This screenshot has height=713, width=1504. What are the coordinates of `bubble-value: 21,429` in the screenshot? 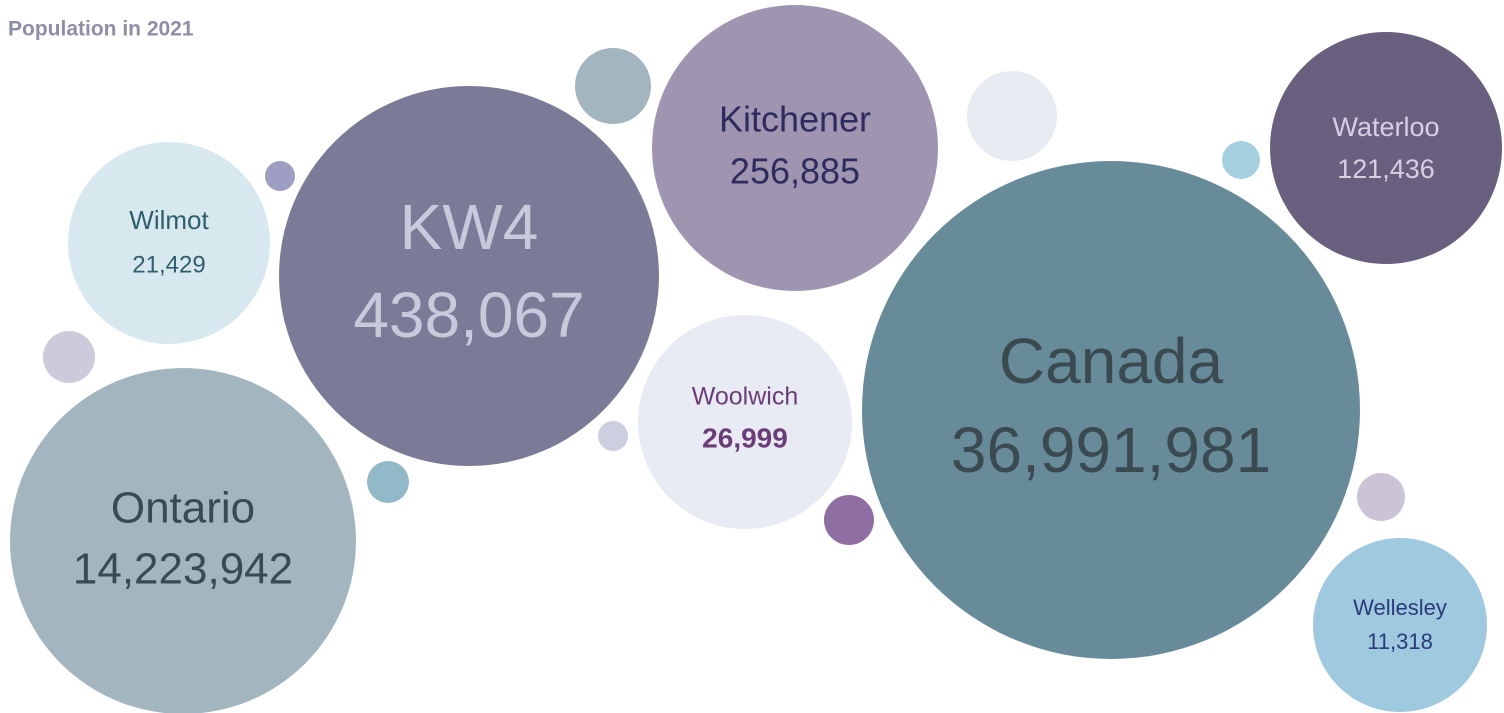 It's located at (168, 264).